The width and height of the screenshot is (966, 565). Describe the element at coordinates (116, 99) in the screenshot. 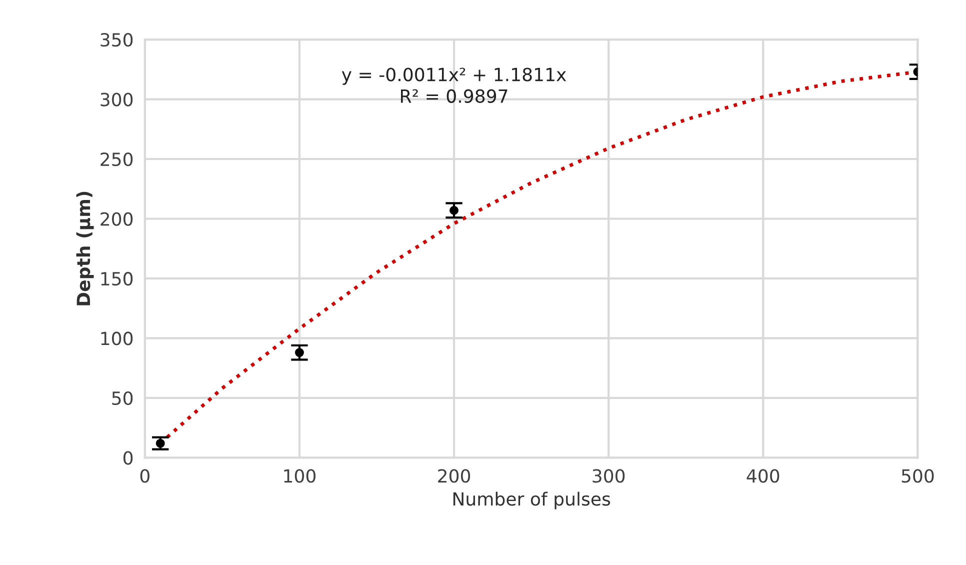

I see `y-tick-label: 300` at that location.